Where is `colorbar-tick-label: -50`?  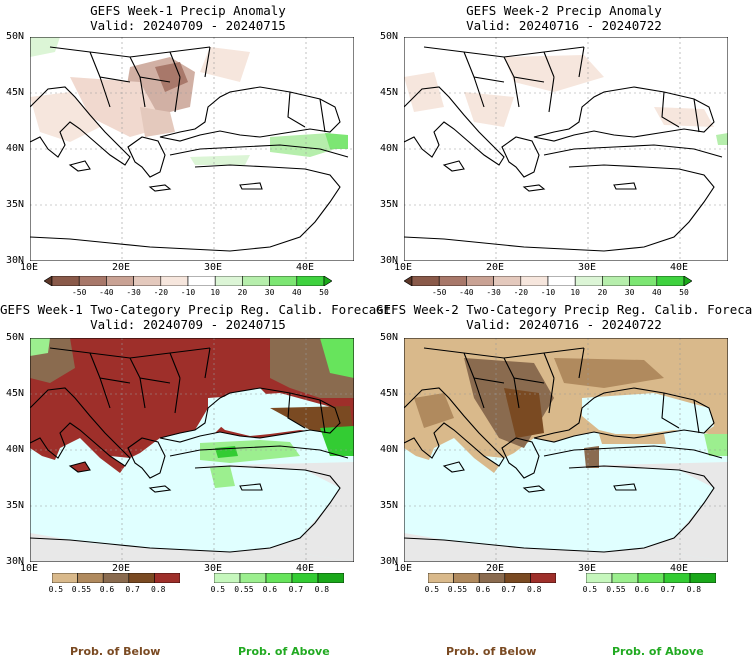 colorbar-tick-label: -50 is located at coordinates (79, 292).